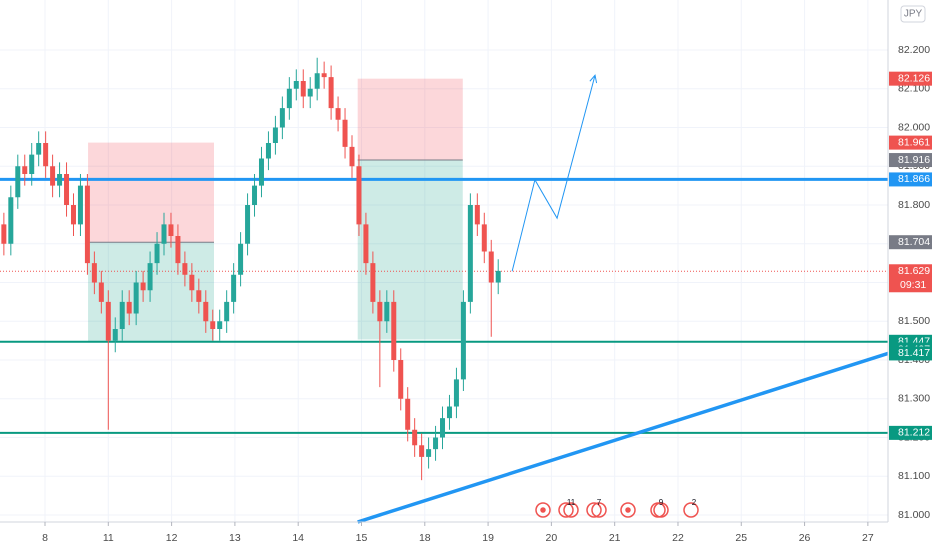 This screenshot has height=550, width=932. What do you see at coordinates (913, 285) in the screenshot?
I see `countdown: 09:31` at bounding box center [913, 285].